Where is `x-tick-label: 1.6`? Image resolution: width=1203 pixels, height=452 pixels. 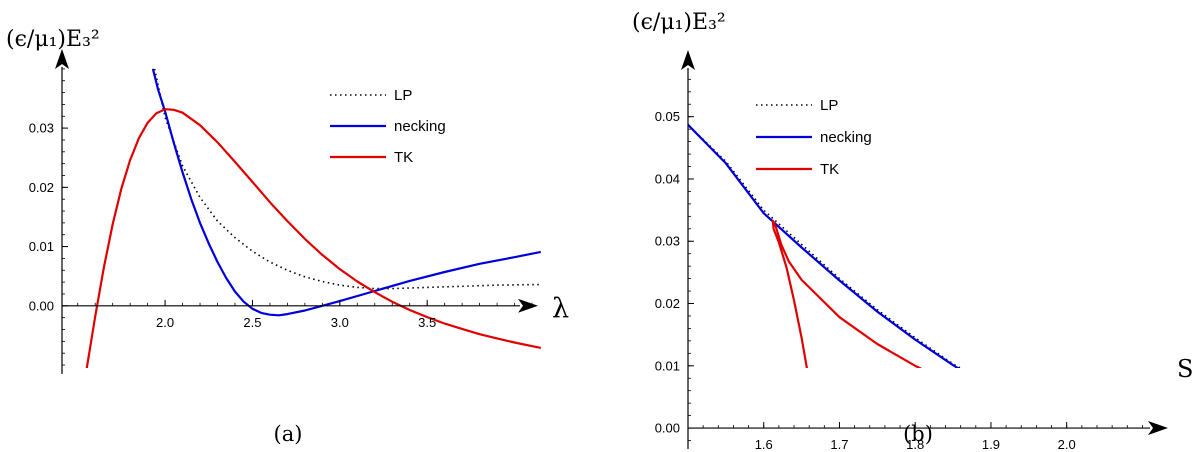
x-tick-label: 1.6 is located at coordinates (764, 444).